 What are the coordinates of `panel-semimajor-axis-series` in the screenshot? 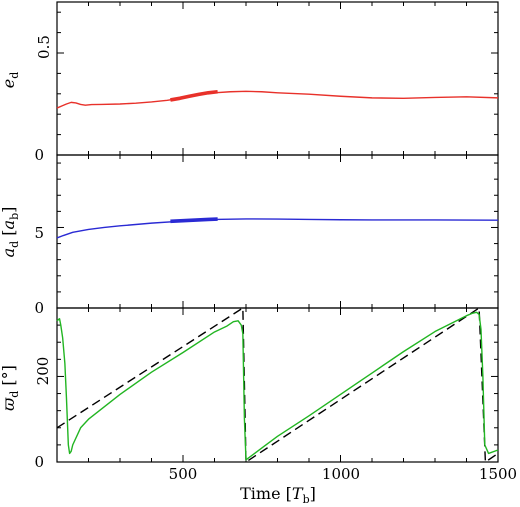 It's located at (277, 228).